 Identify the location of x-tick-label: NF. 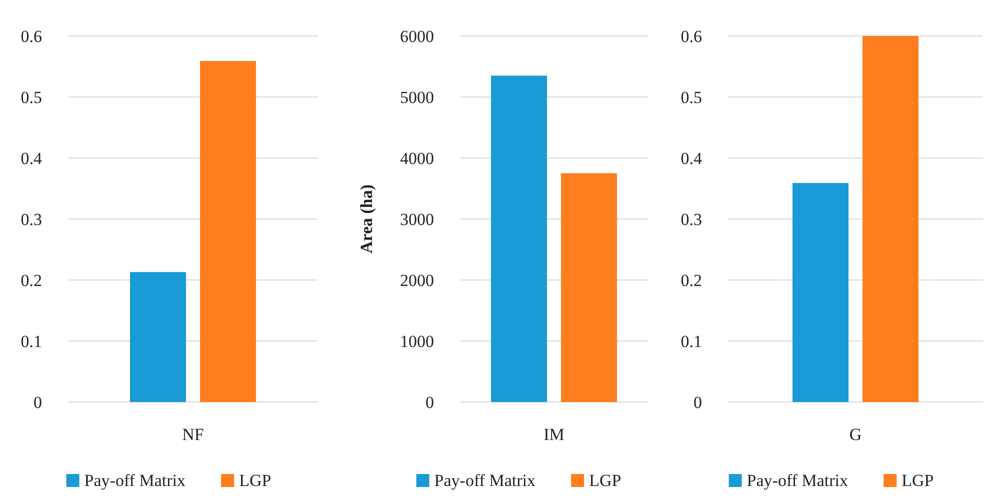
(193, 434).